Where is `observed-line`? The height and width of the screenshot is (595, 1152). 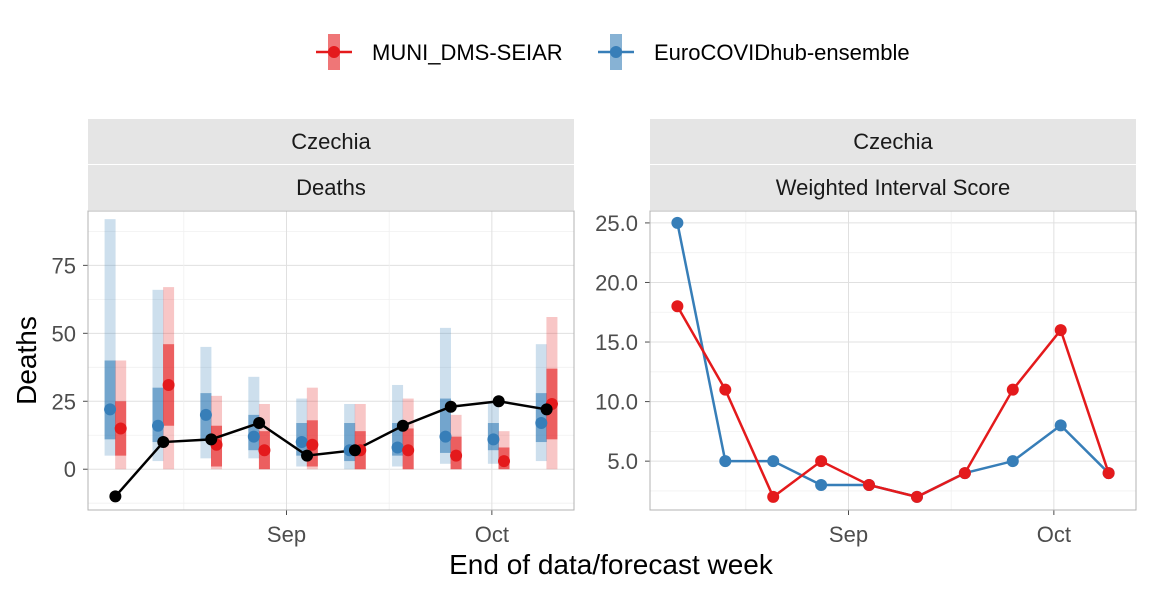
observed-line is located at coordinates (330, 449).